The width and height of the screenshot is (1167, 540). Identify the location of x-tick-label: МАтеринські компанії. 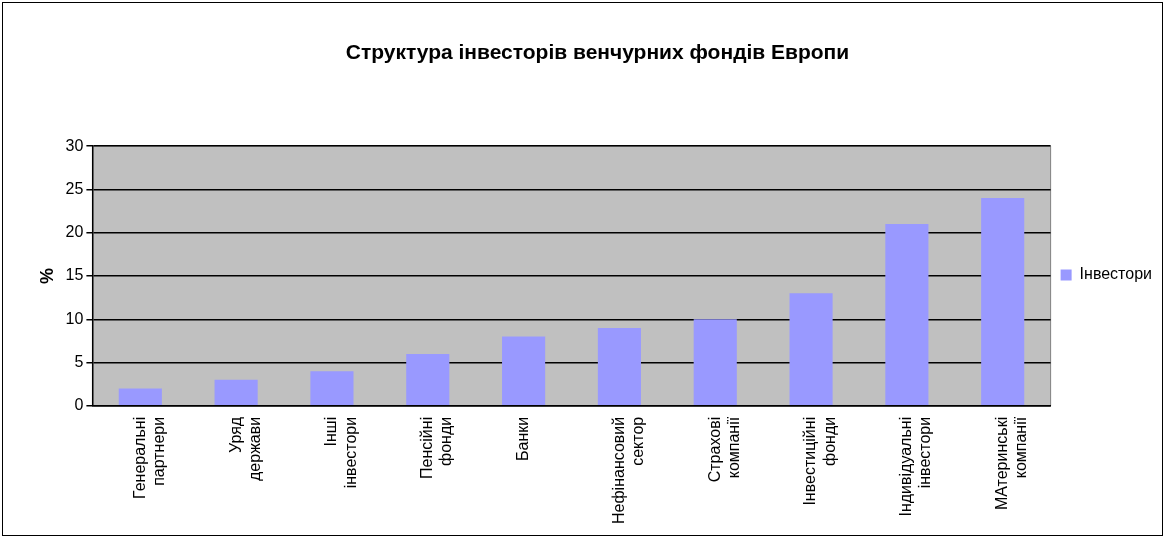
(1011, 463).